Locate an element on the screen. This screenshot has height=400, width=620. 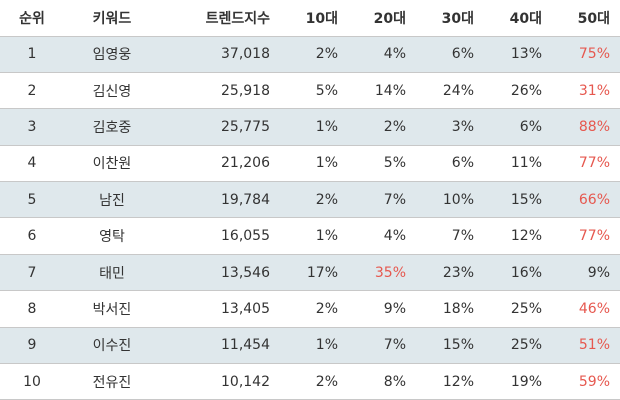
age-40s-cell: 6% is located at coordinates (530, 126).